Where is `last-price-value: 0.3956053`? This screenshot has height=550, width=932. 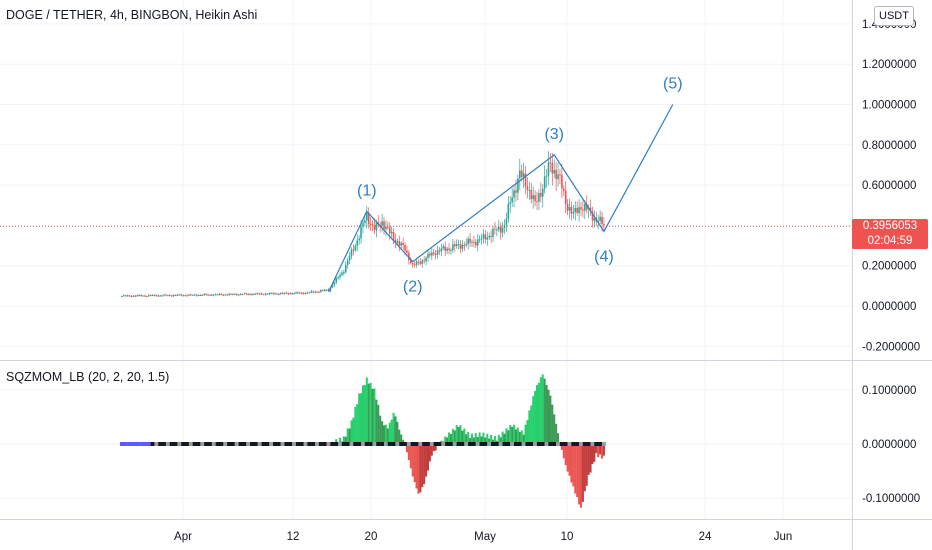 last-price-value: 0.3956053 is located at coordinates (890, 226).